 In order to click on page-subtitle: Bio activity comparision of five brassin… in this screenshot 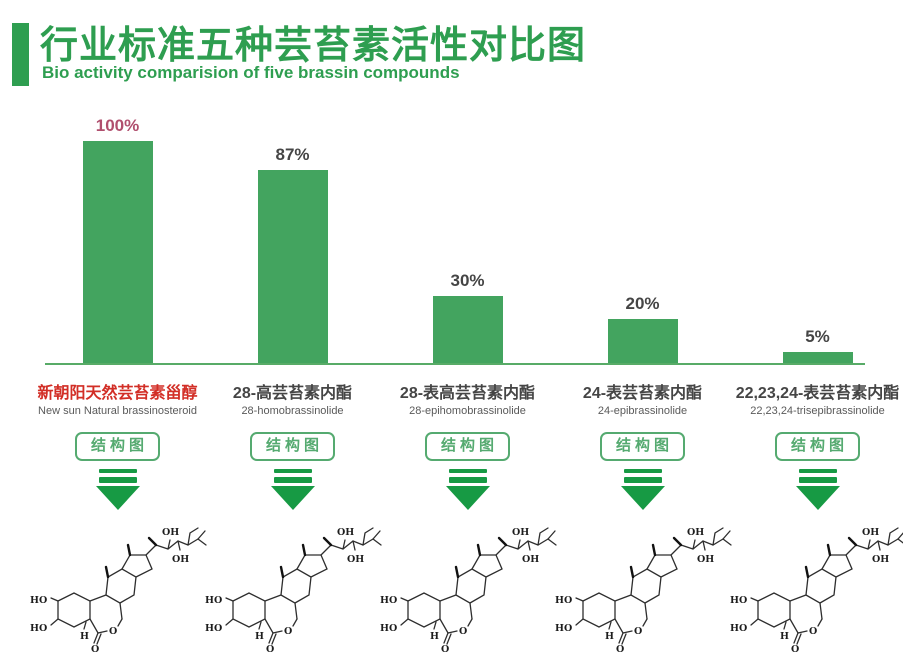, I will do `click(251, 72)`.